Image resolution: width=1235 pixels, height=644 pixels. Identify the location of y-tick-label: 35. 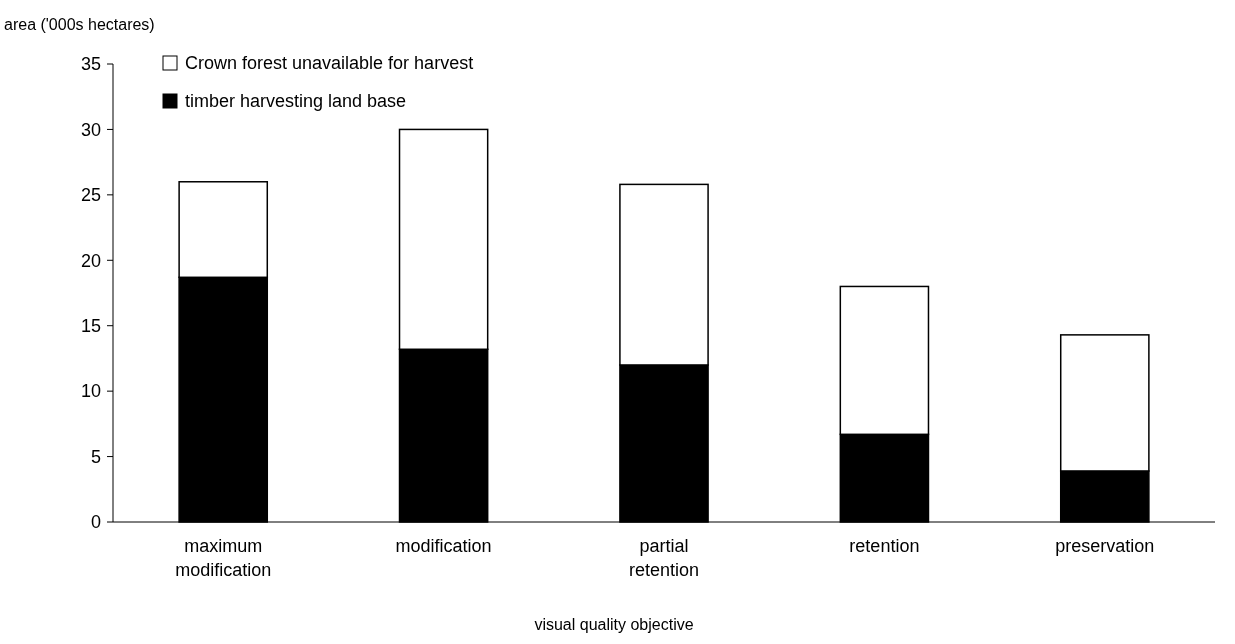
(90, 64).